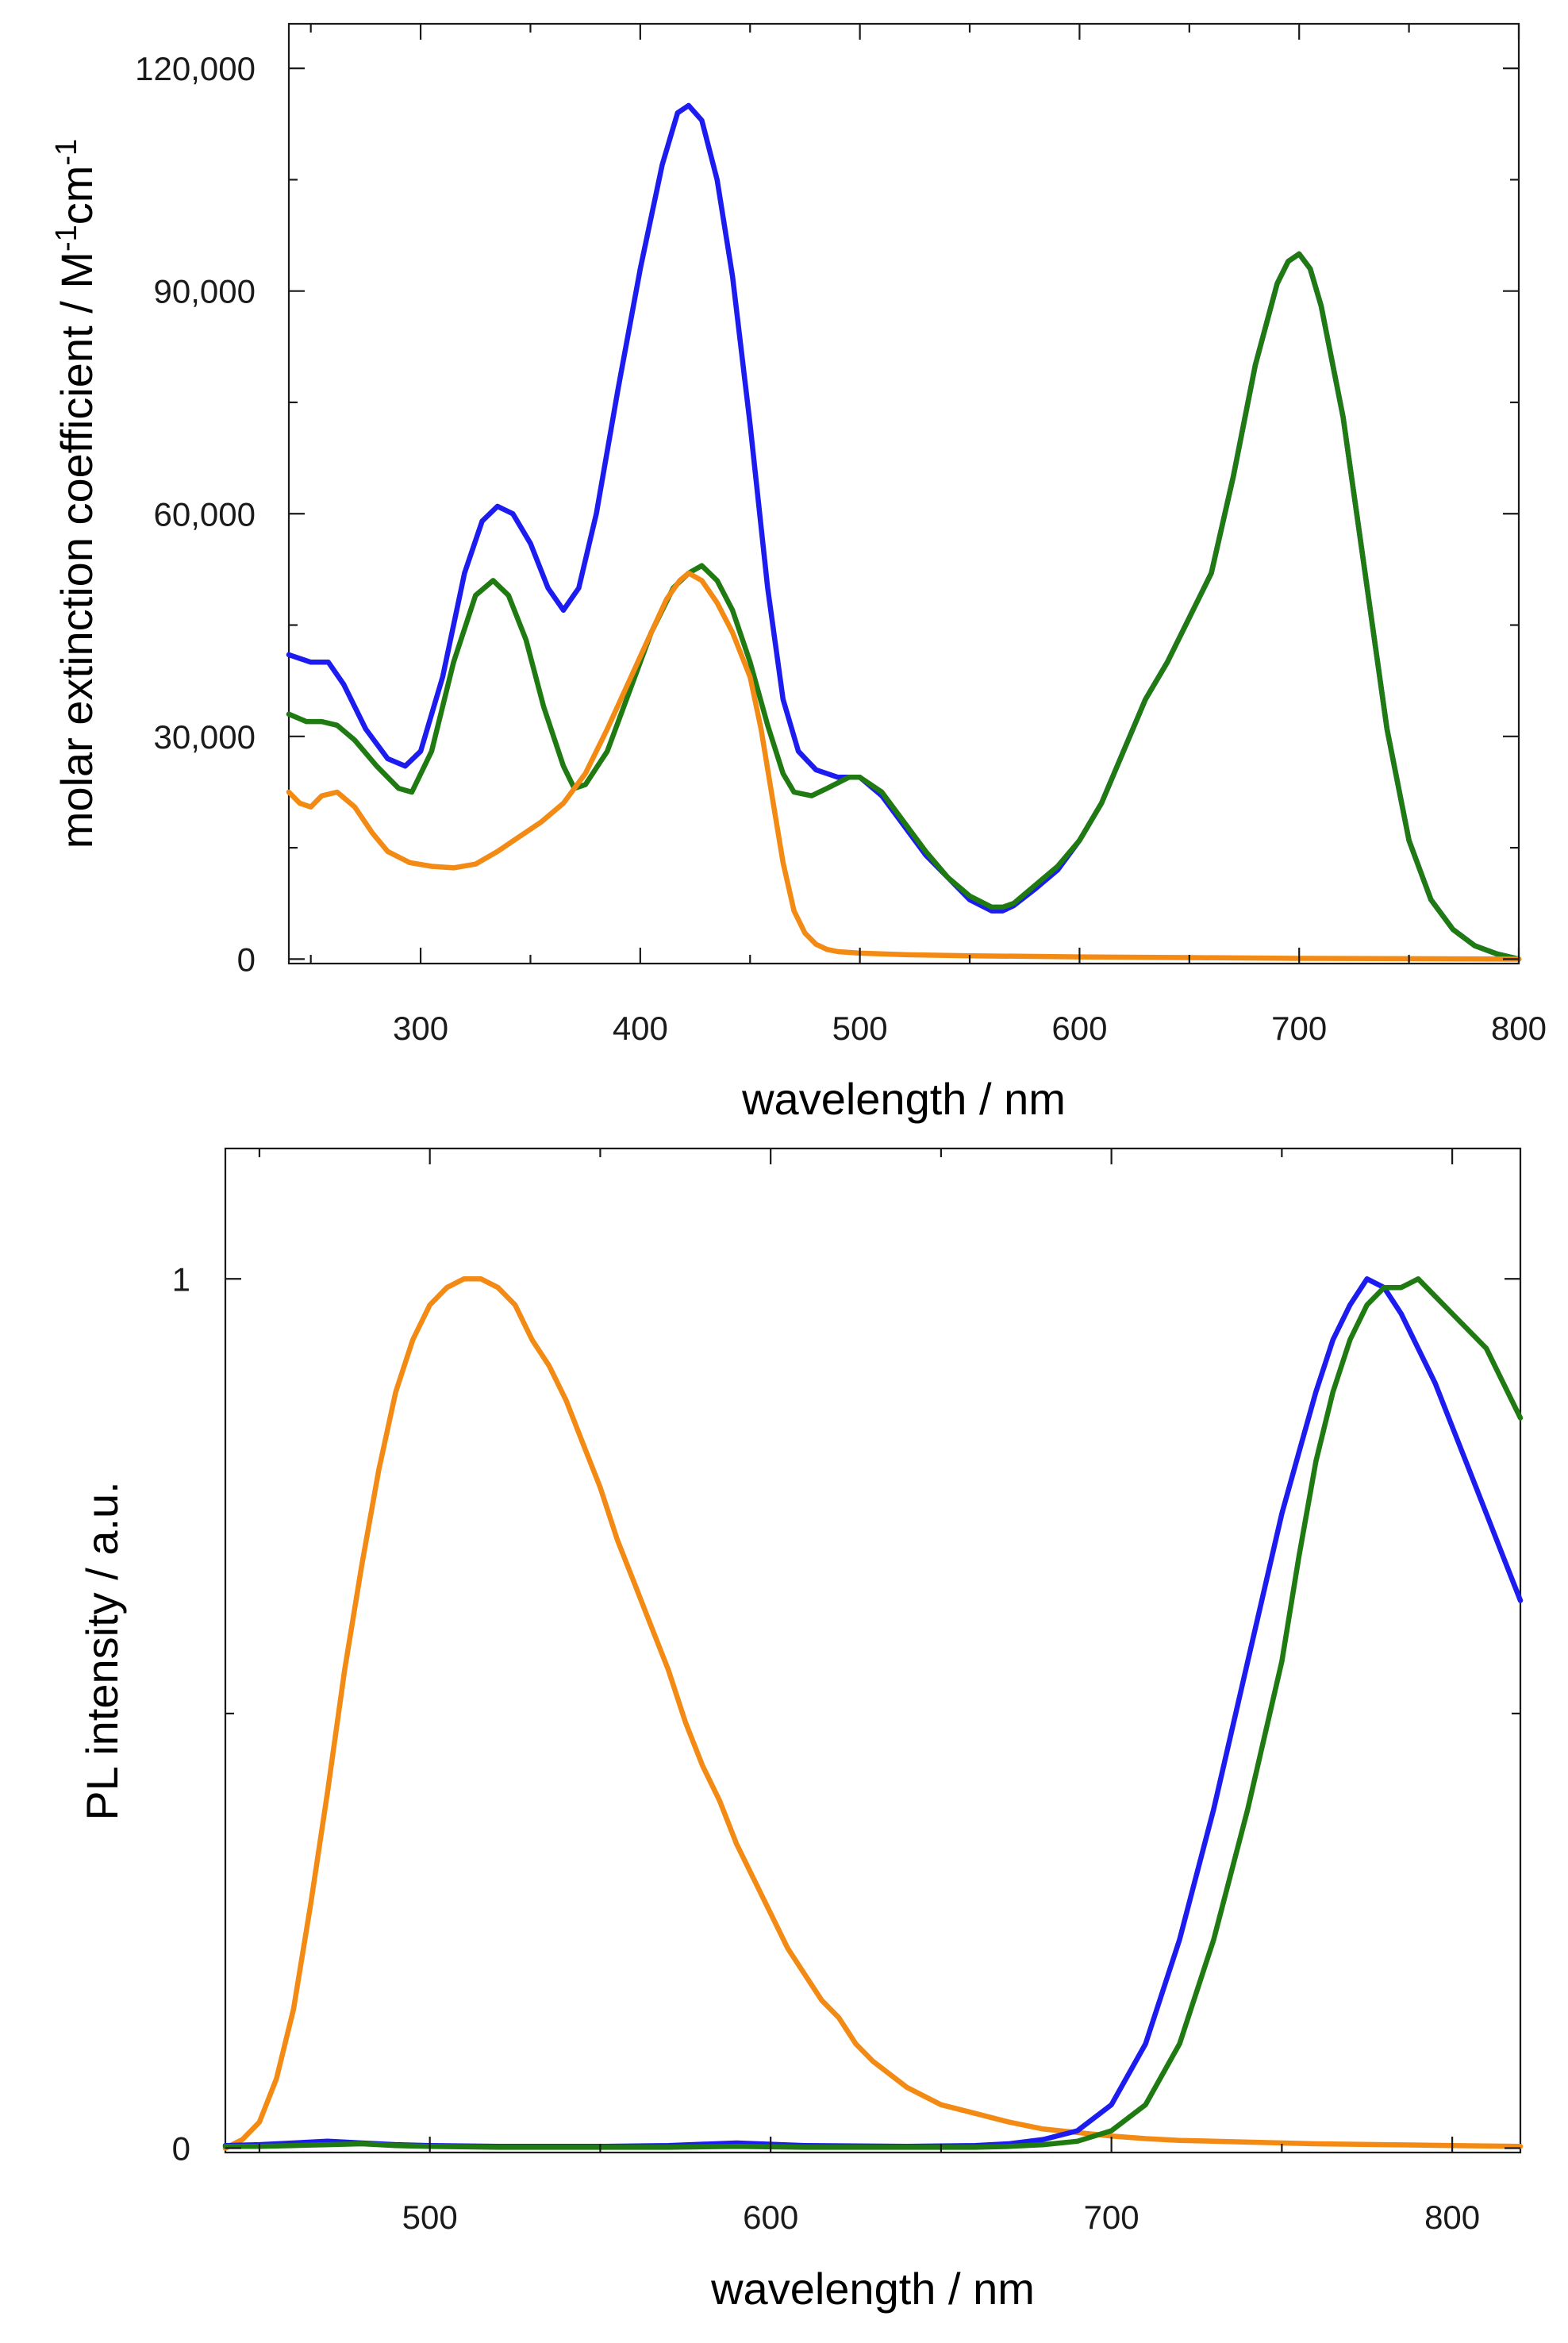  I want to click on pl-x-tick-label: 800, so click(1452, 2217).